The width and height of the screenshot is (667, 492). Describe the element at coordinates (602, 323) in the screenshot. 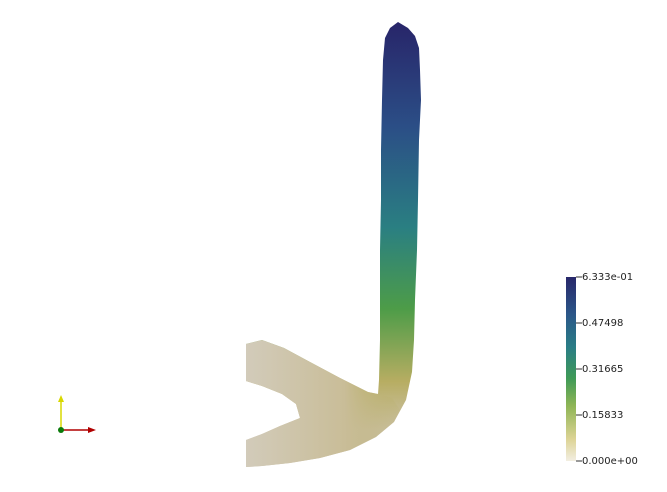

I see `color-bar-label: 0.47498` at that location.